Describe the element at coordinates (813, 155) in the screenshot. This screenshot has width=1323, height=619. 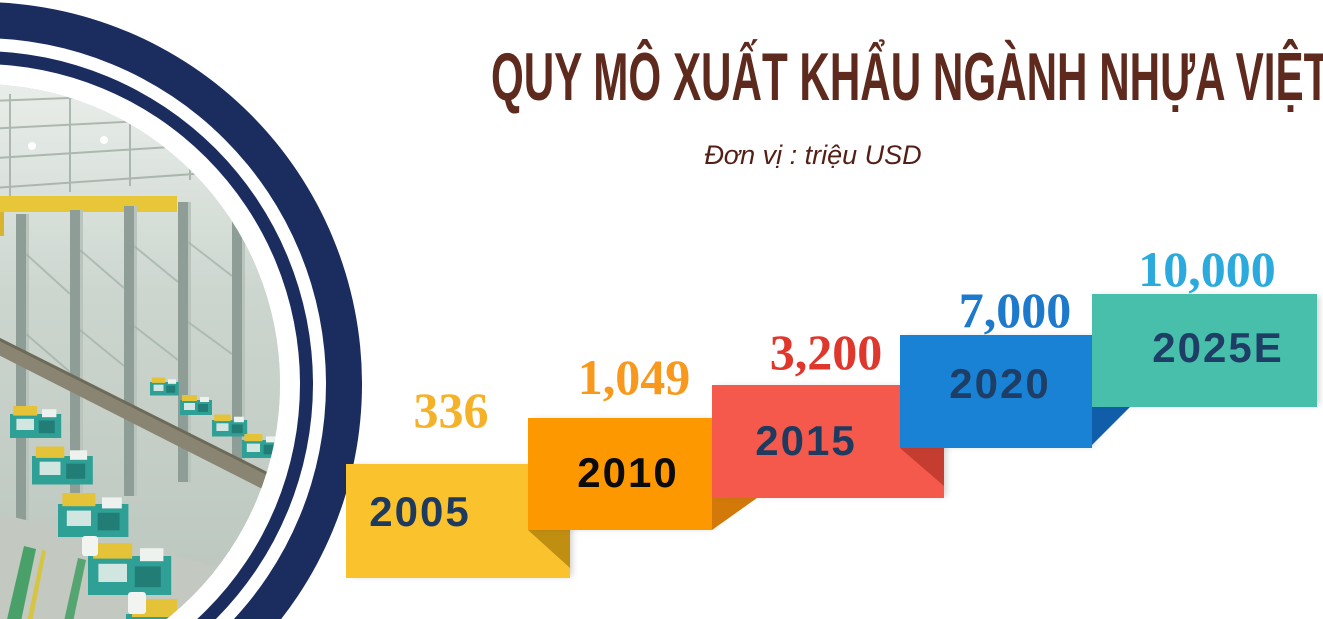
I see `unit-label: Đơn vị : triệu USD` at that location.